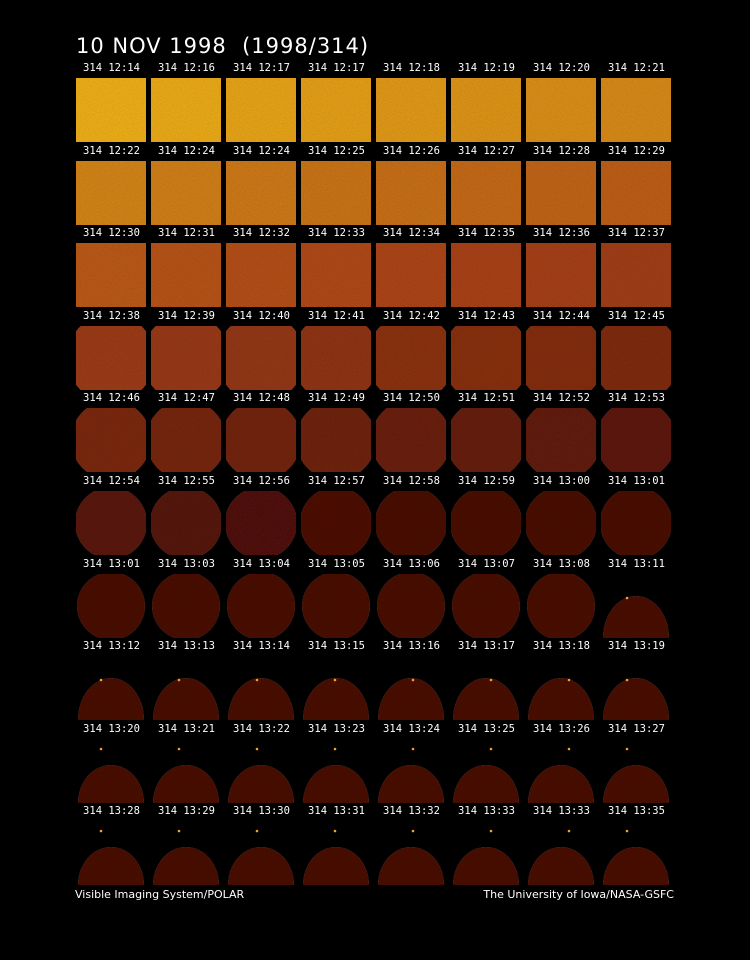 This screenshot has height=960, width=750. What do you see at coordinates (411, 846) in the screenshot?
I see `frame-cell: 314 13:32` at bounding box center [411, 846].